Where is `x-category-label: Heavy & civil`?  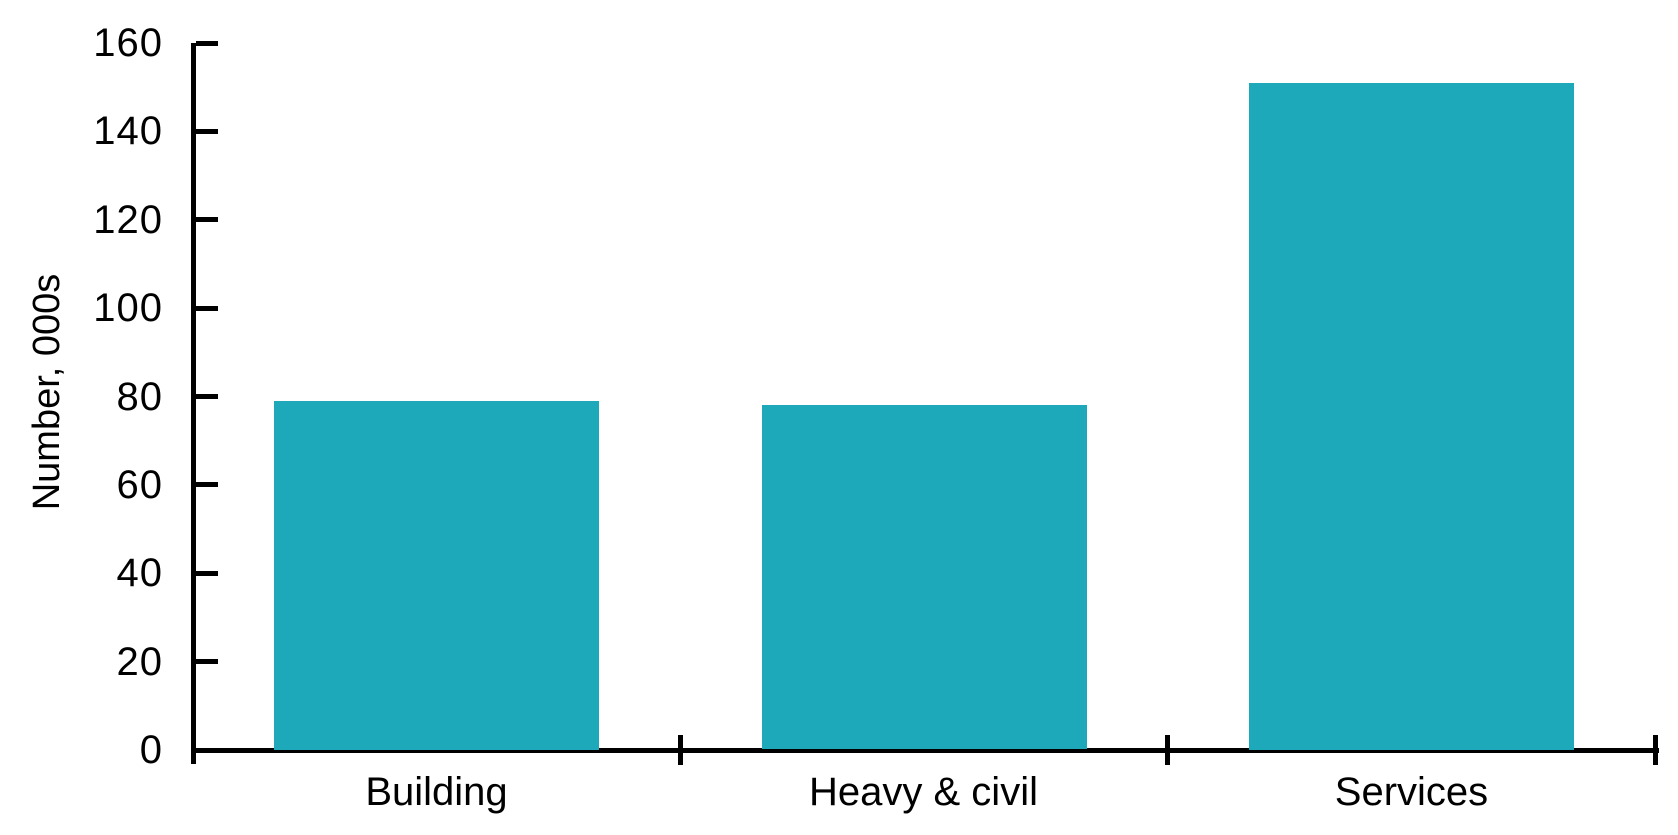
x-category-label: Heavy & civil is located at coordinates (923, 792).